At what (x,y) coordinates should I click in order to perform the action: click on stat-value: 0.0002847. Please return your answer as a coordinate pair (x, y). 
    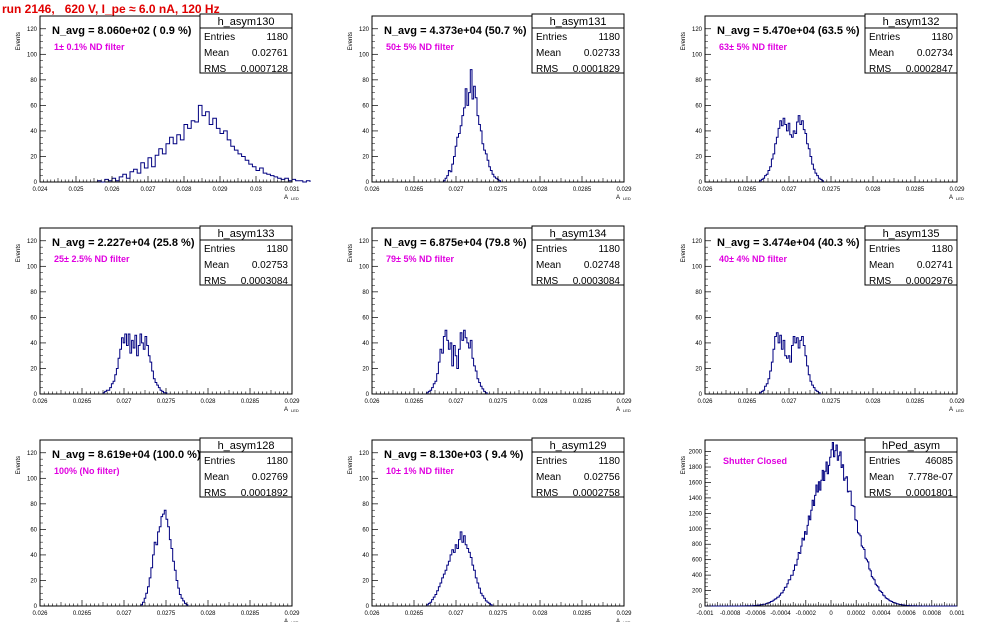
    Looking at the image, I should click on (930, 69).